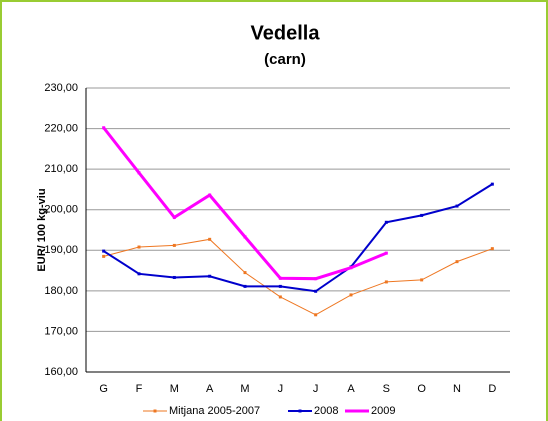 This screenshot has width=548, height=421. I want to click on y-tick-label: 180,00, so click(61, 291).